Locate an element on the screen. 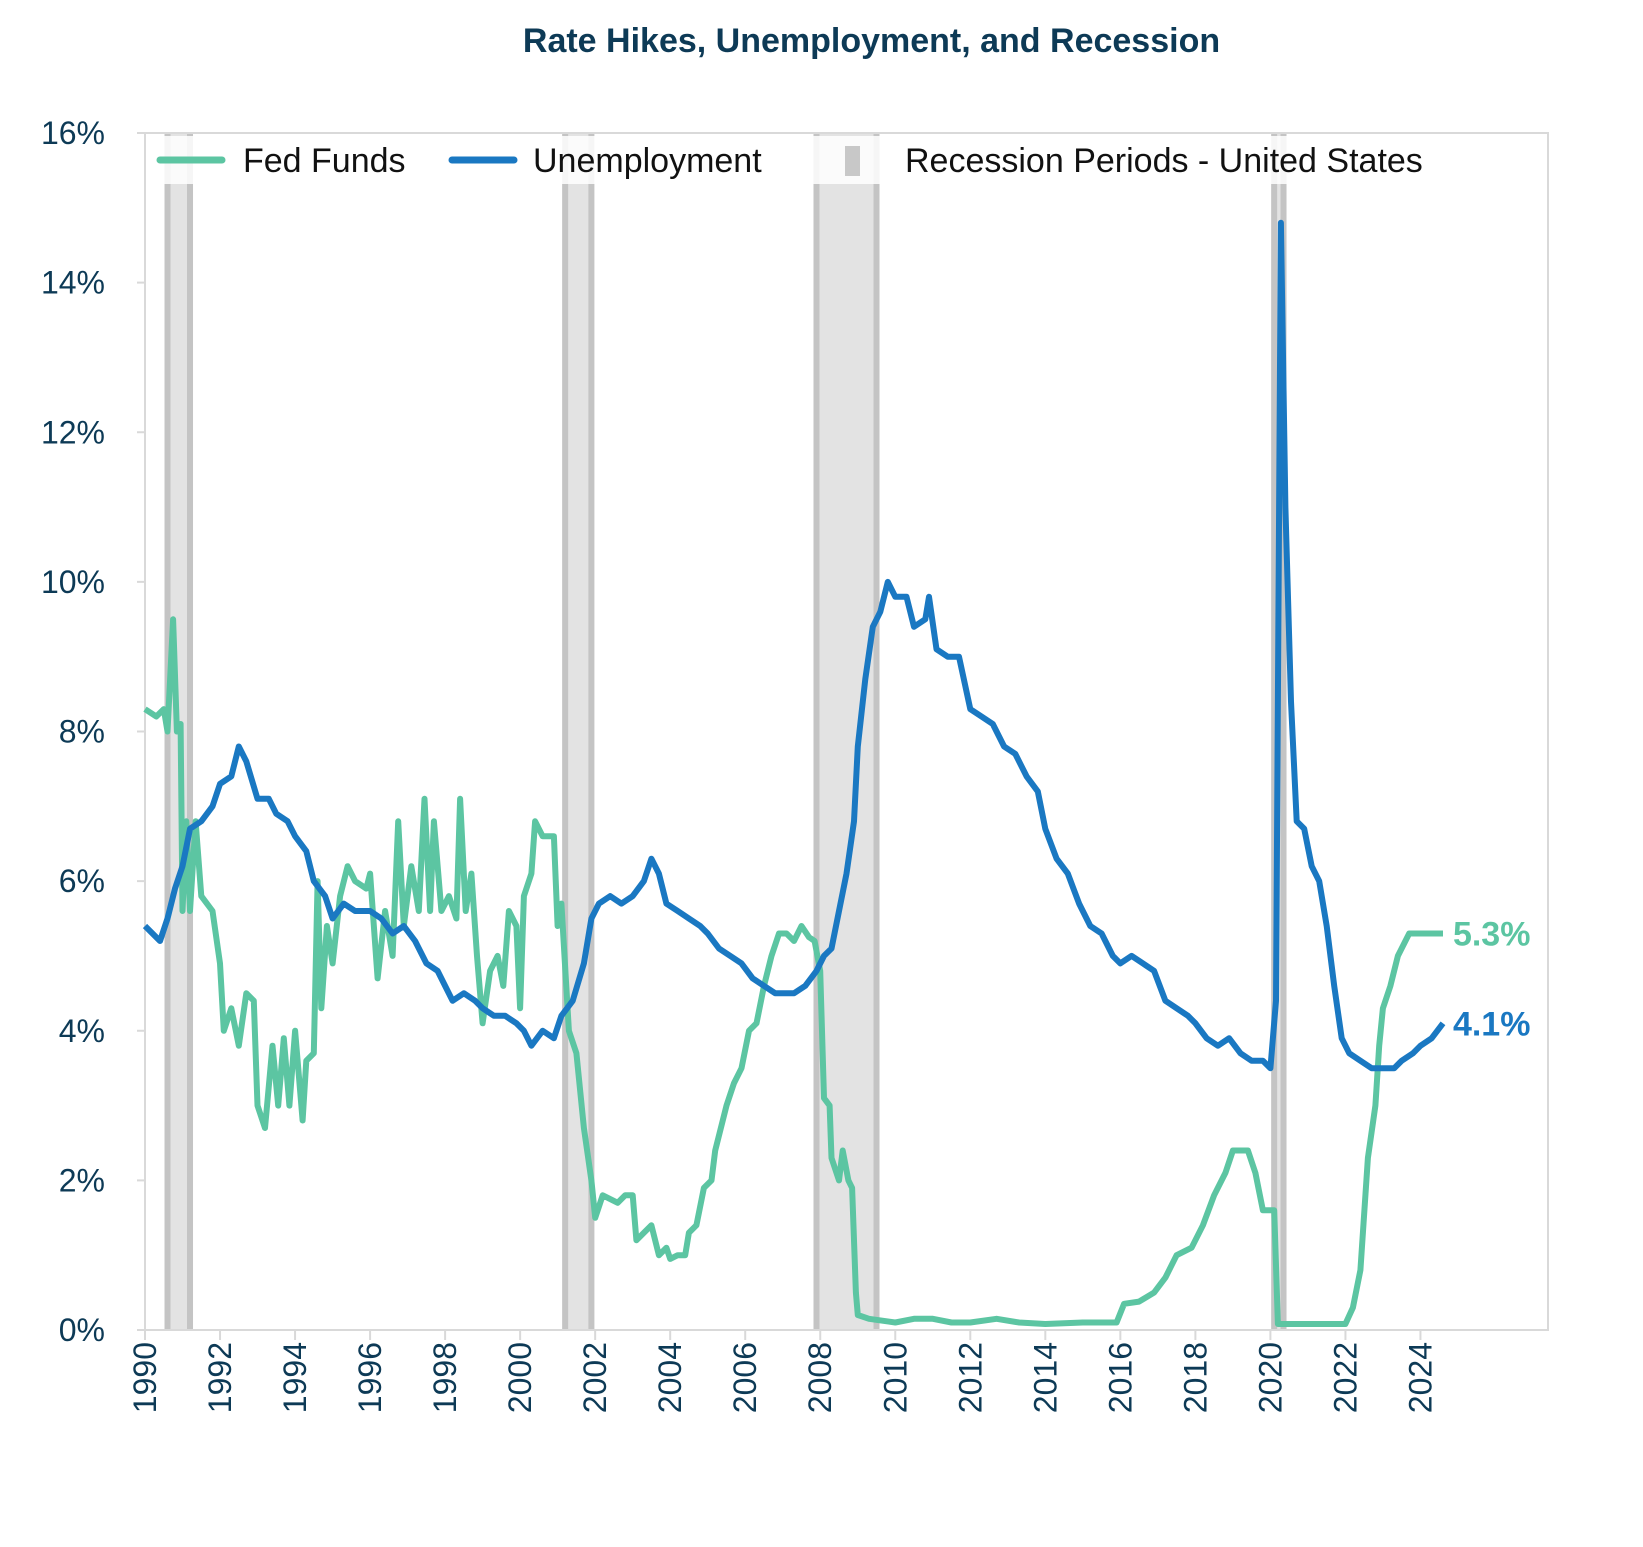 The width and height of the screenshot is (1643, 1547). y-tick-label: 14% is located at coordinates (73, 283).